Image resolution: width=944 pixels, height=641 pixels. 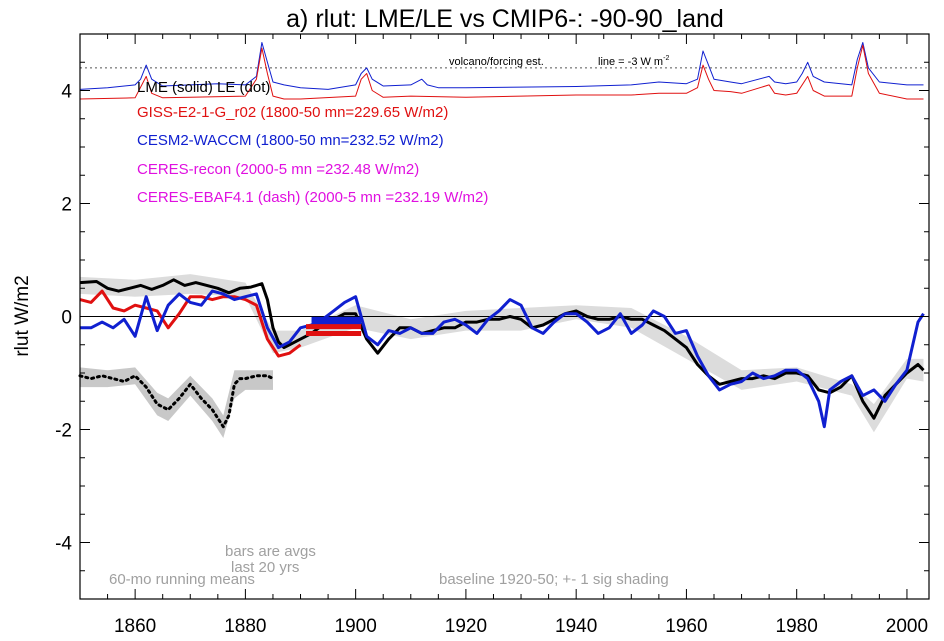 What do you see at coordinates (135, 626) in the screenshot?
I see `x-tick-label: 1860` at bounding box center [135, 626].